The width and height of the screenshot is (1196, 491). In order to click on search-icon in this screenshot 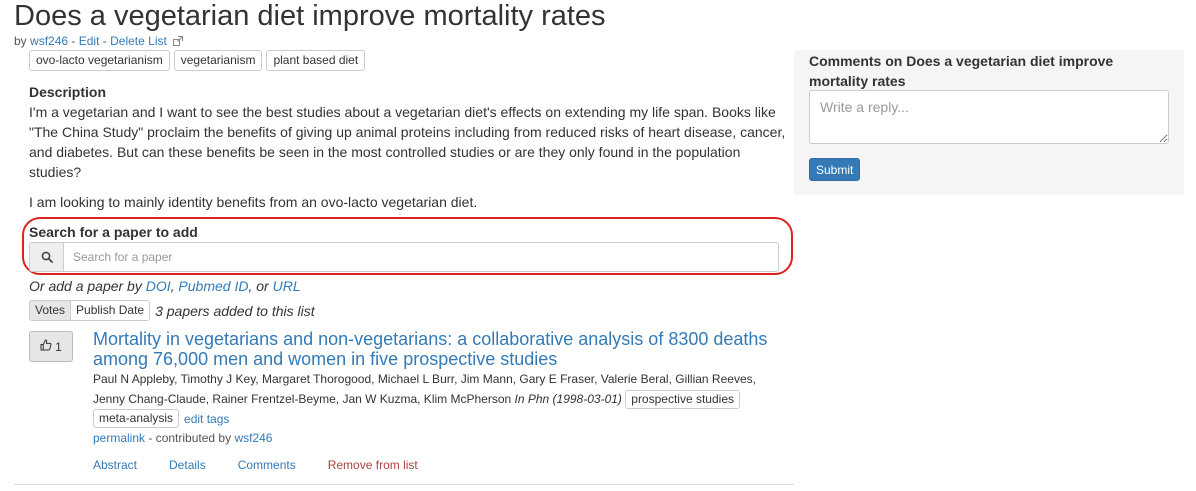, I will do `click(46, 257)`.